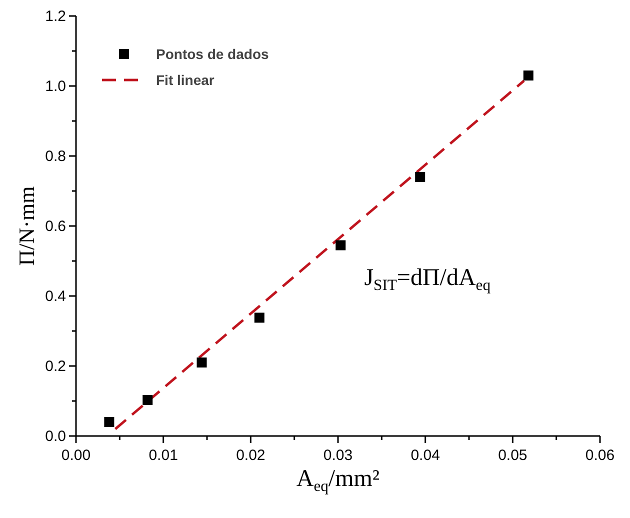 The height and width of the screenshot is (518, 630). Describe the element at coordinates (513, 455) in the screenshot. I see `x-tick-label: 0.05` at that location.